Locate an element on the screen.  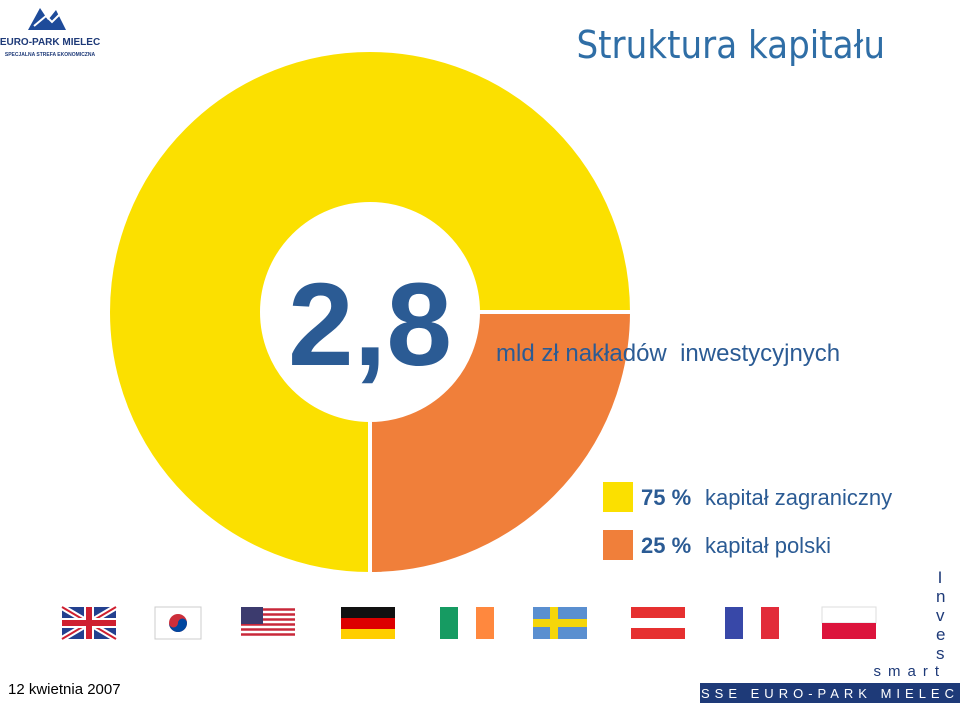
flag-ireland is located at coordinates (467, 623).